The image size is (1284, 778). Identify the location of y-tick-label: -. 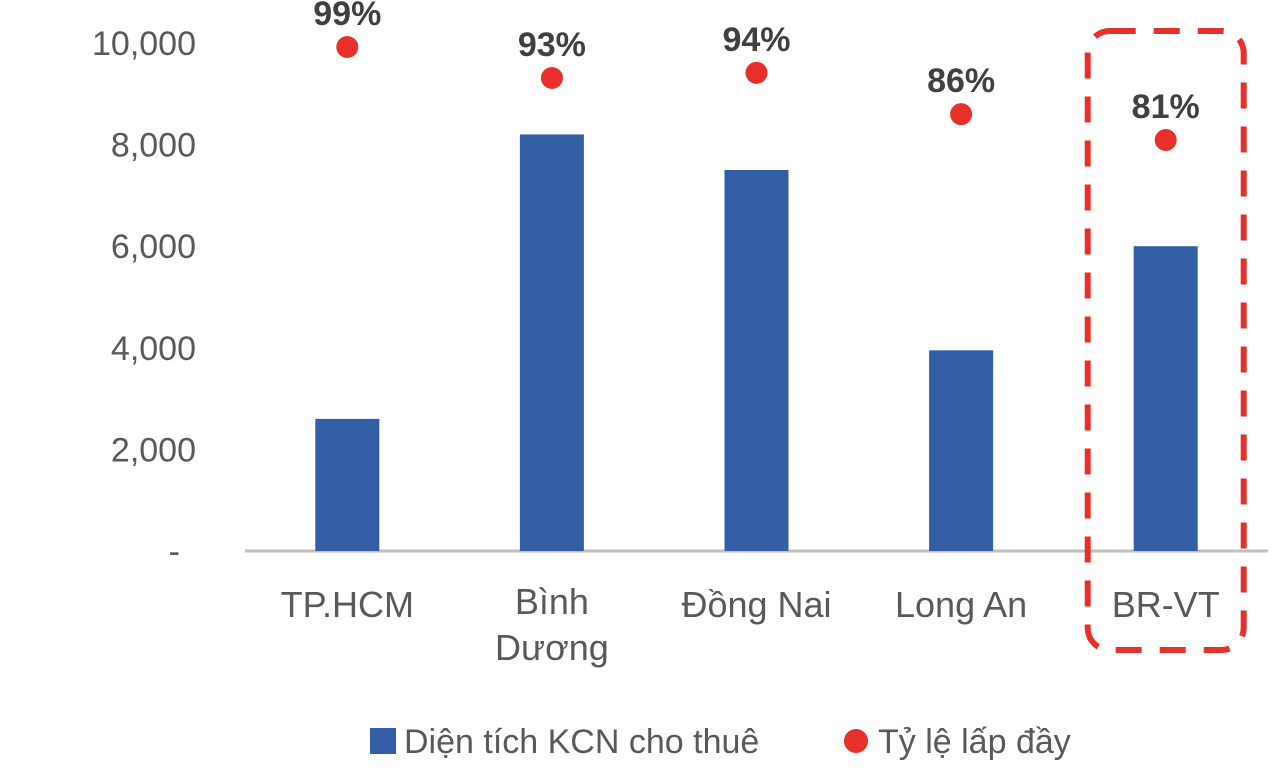
(174, 552).